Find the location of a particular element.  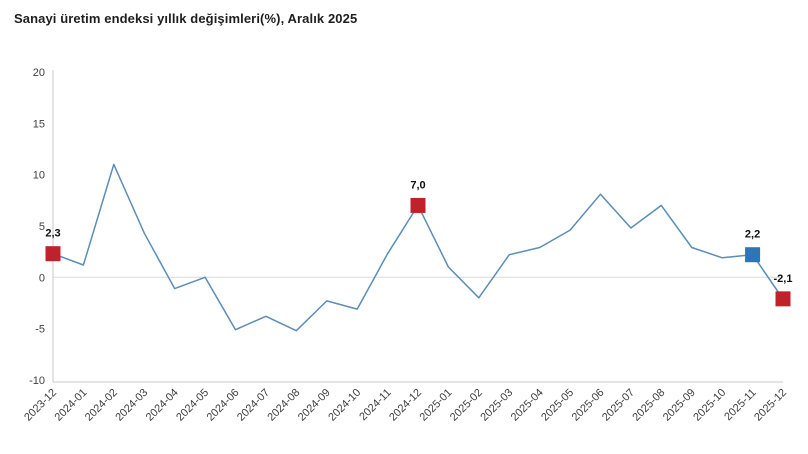

x-tick-label: 2025-09 is located at coordinates (679, 405).